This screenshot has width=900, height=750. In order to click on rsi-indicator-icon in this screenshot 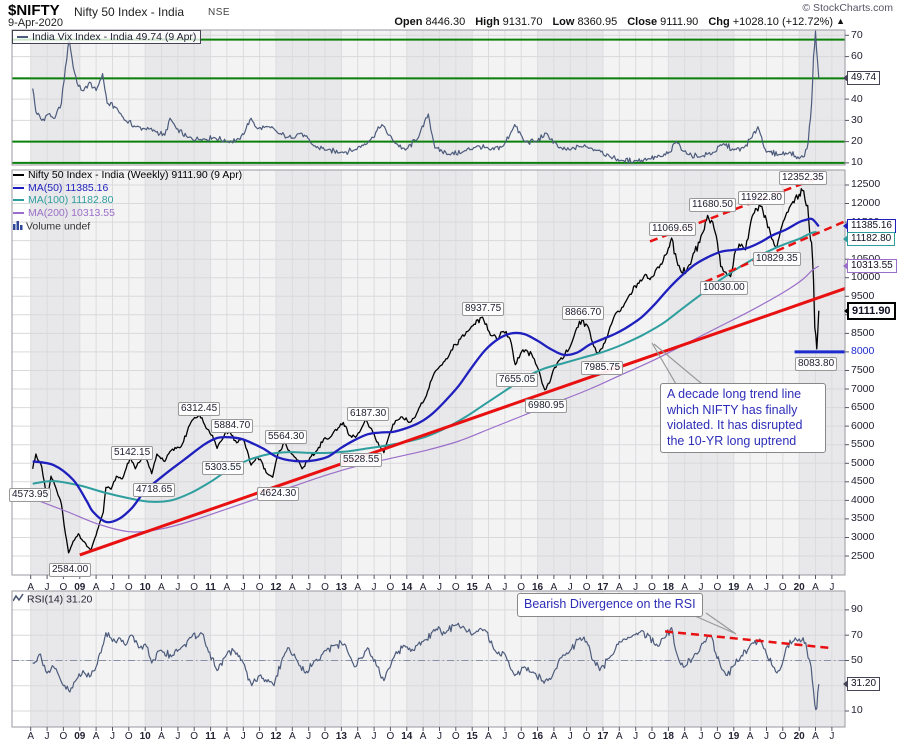, I will do `click(18, 599)`.